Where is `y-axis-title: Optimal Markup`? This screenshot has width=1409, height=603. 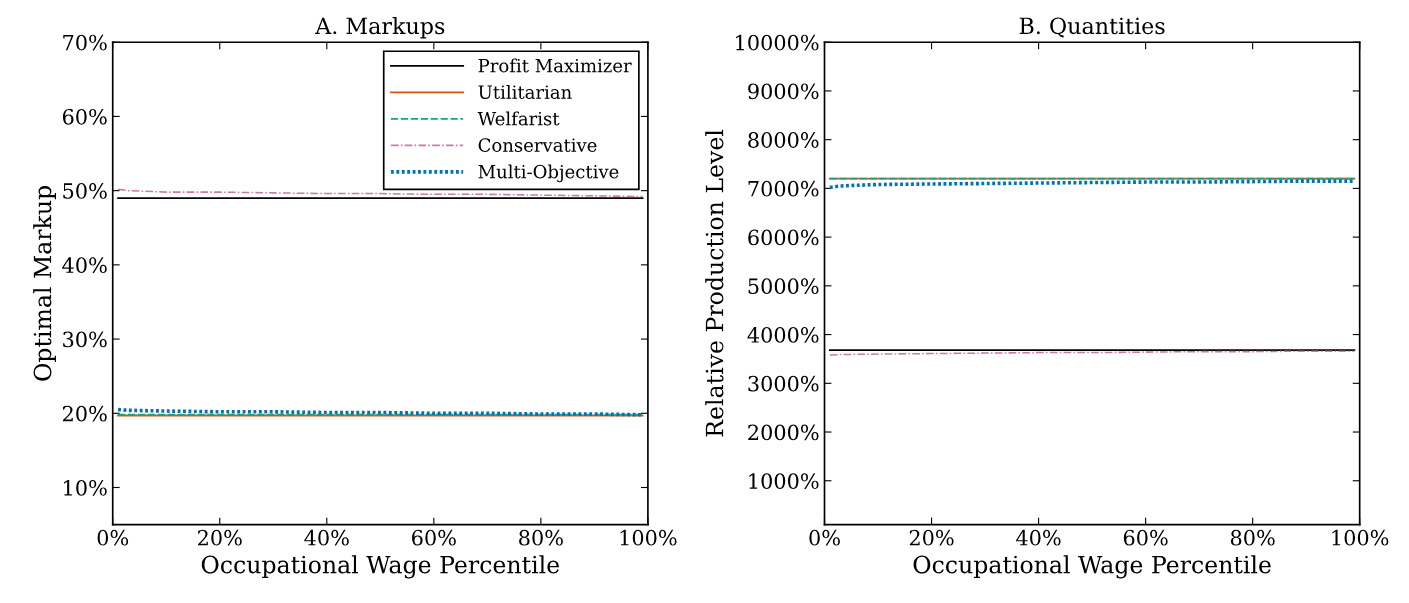
y-axis-title: Optimal Markup is located at coordinates (44, 283).